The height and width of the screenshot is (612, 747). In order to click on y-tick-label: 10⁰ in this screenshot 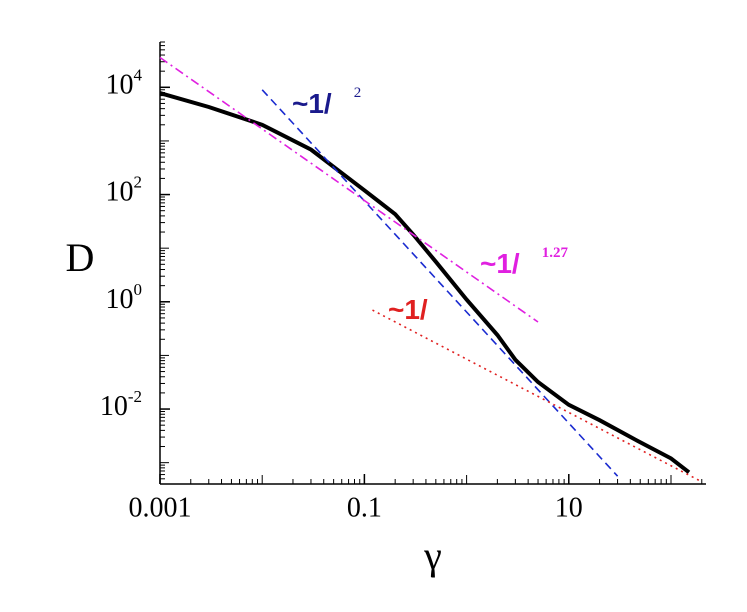, I will do `click(124, 298)`.